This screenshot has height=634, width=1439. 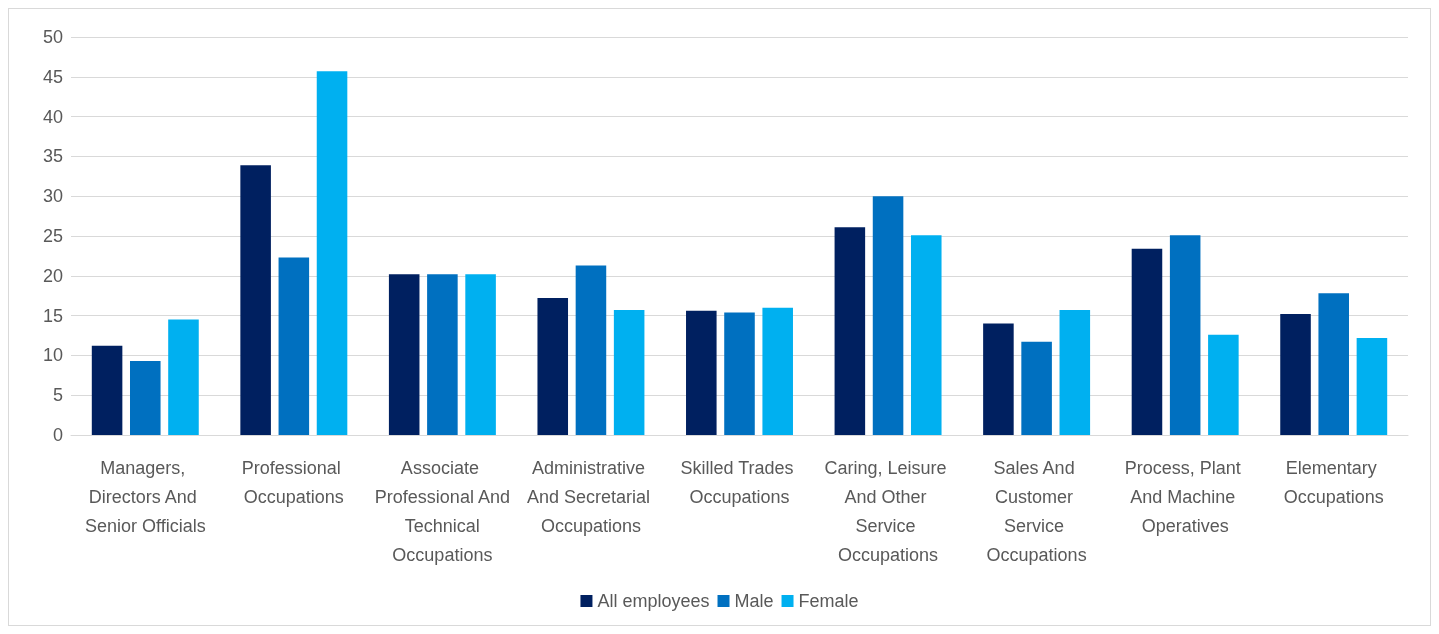 What do you see at coordinates (52, 315) in the screenshot?
I see `y-tick-label: 15` at bounding box center [52, 315].